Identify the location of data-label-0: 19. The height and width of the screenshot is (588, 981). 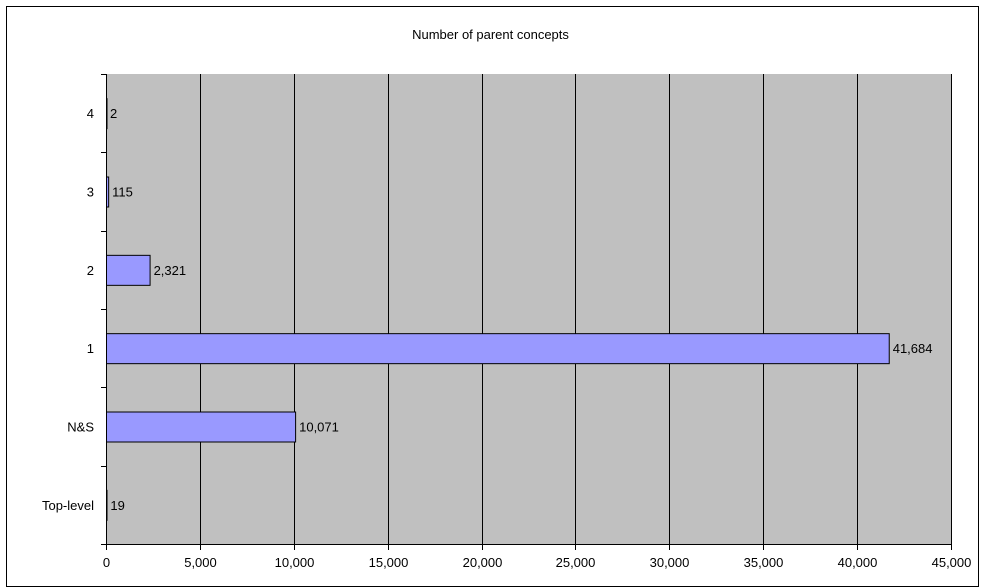
(117, 505).